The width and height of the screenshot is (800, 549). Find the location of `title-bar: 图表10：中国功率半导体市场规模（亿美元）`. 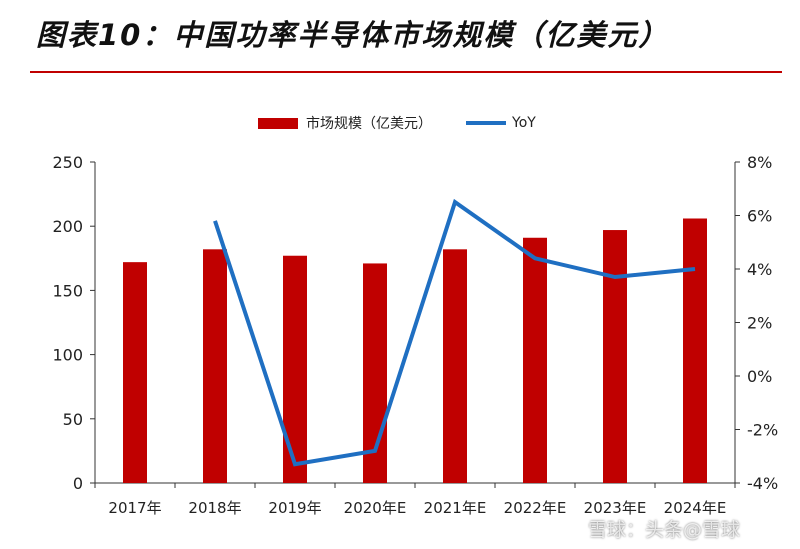

title-bar: 图表10：中国功率半导体市场规模（亿美元） is located at coordinates (400, 36).